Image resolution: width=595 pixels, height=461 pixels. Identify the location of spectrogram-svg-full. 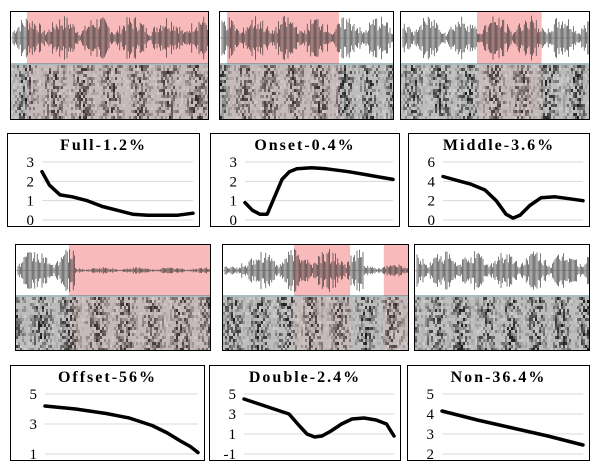
(109, 65).